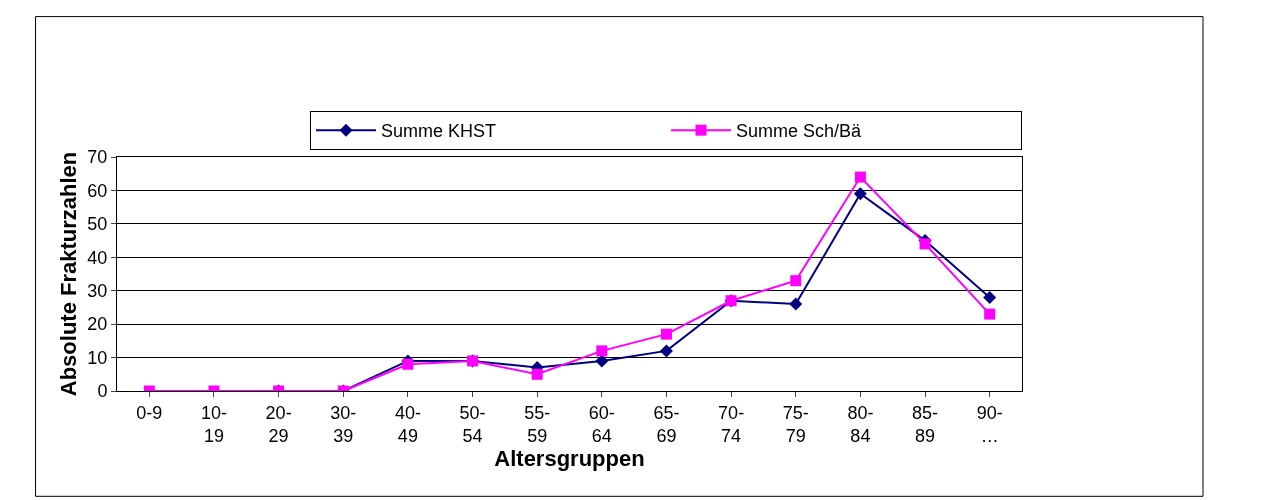 This screenshot has height=500, width=1266. What do you see at coordinates (407, 424) in the screenshot?
I see `x-tick-label: 40- 49` at bounding box center [407, 424].